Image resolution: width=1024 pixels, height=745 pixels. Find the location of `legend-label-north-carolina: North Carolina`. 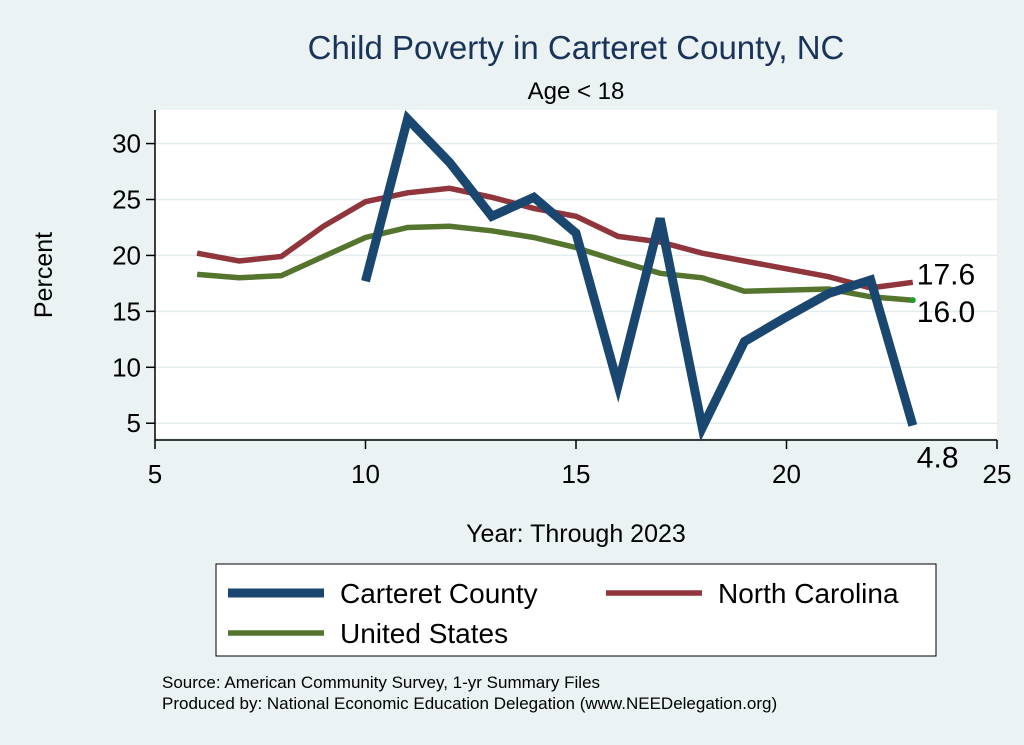

legend-label-north-carolina: North Carolina is located at coordinates (808, 593).